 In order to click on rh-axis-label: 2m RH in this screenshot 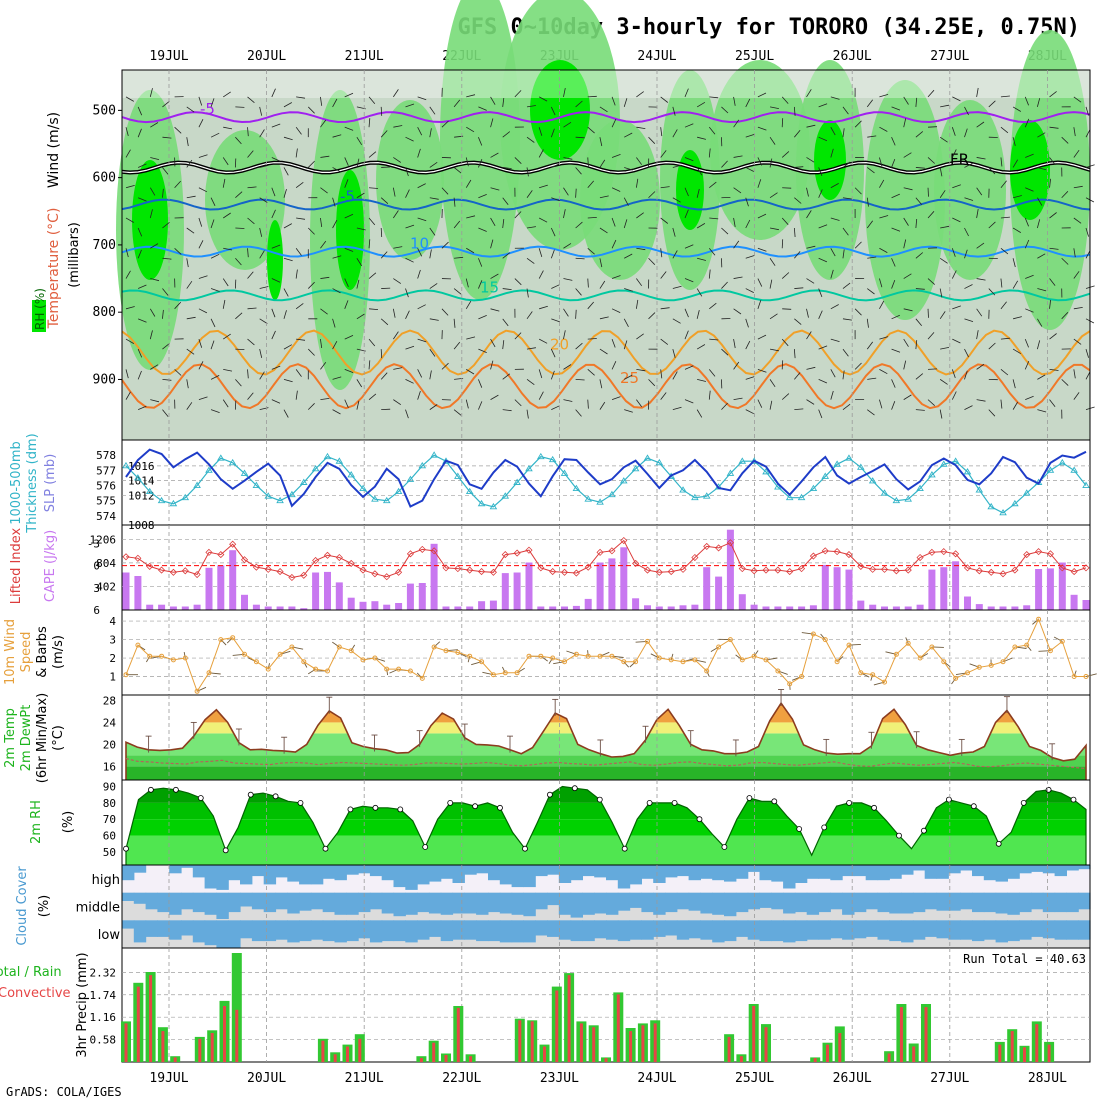, I will do `click(36, 822)`.